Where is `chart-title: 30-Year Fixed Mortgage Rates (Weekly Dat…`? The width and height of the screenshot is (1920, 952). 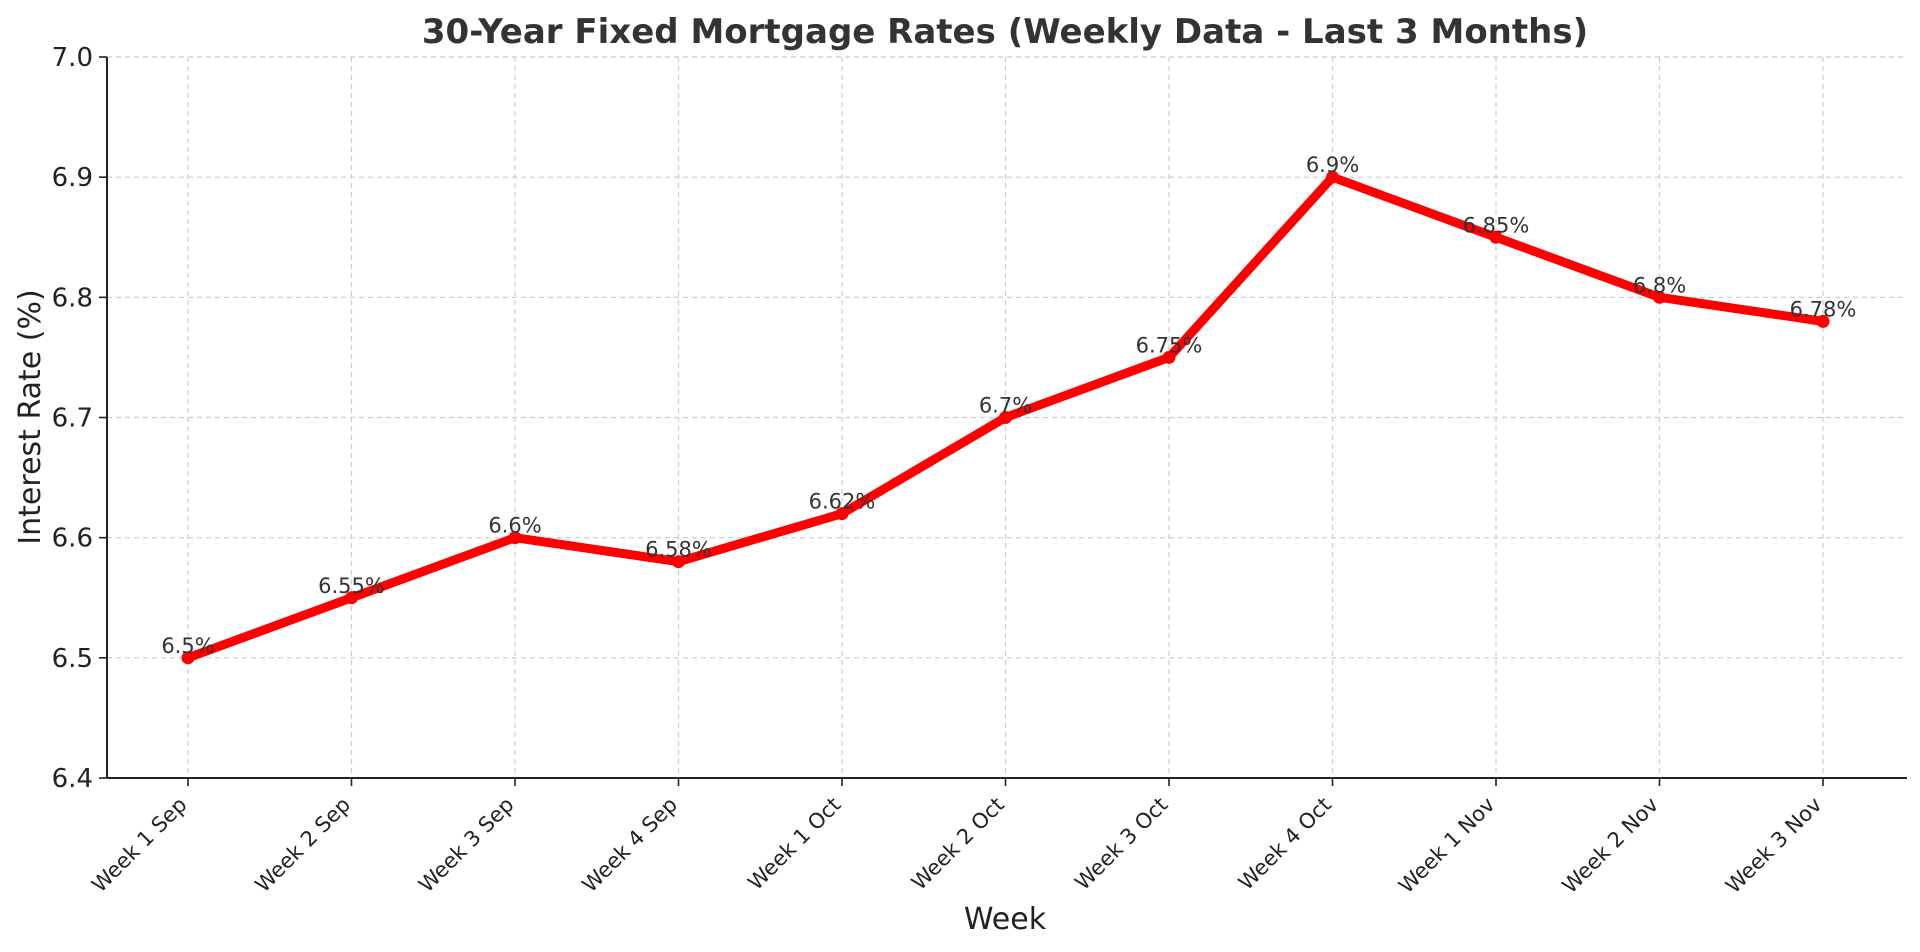
chart-title: 30-Year Fixed Mortgage Rates (Weekly Dat… is located at coordinates (1005, 32).